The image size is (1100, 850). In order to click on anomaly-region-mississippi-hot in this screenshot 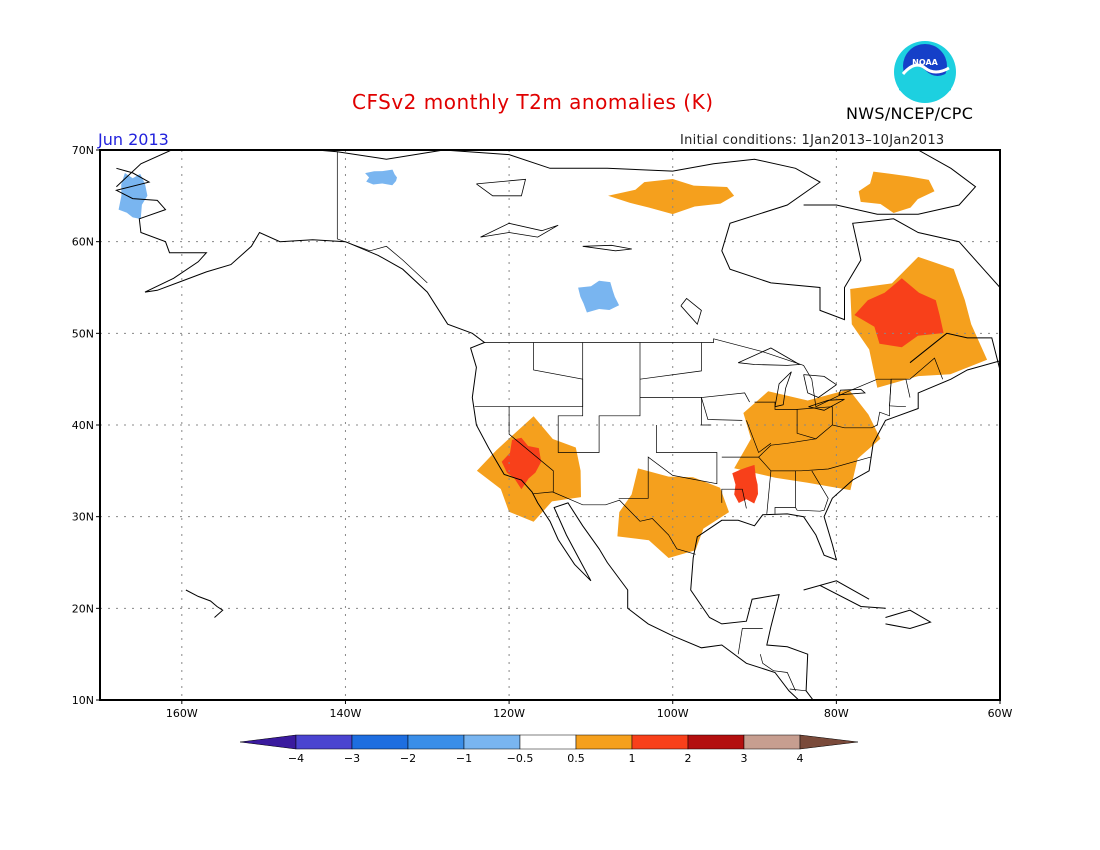, I will do `click(745, 484)`.